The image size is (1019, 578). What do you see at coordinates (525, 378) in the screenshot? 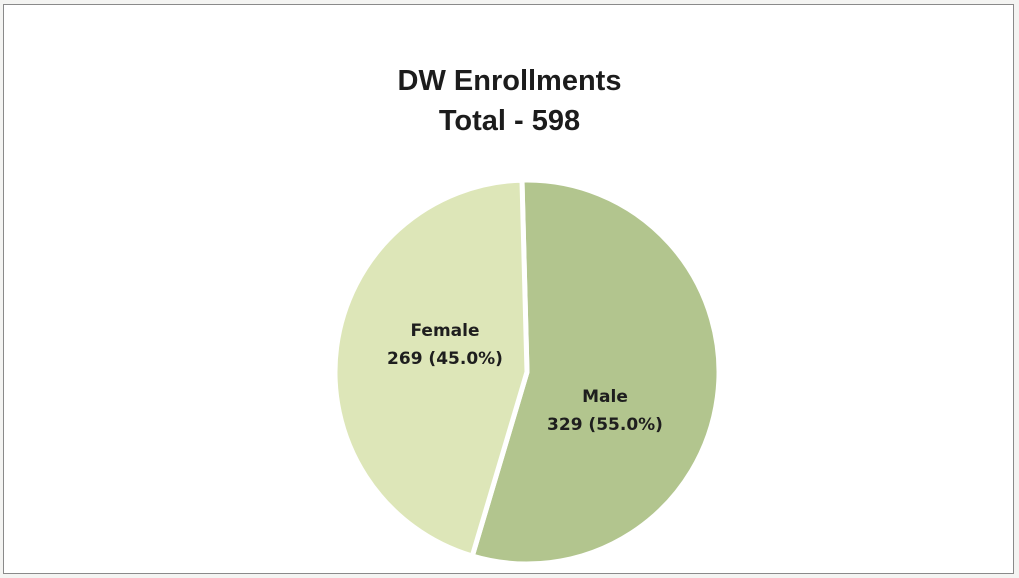
I see `pie-labels: Male 329 (55.0%) Female 269 (45.0%)` at bounding box center [525, 378].